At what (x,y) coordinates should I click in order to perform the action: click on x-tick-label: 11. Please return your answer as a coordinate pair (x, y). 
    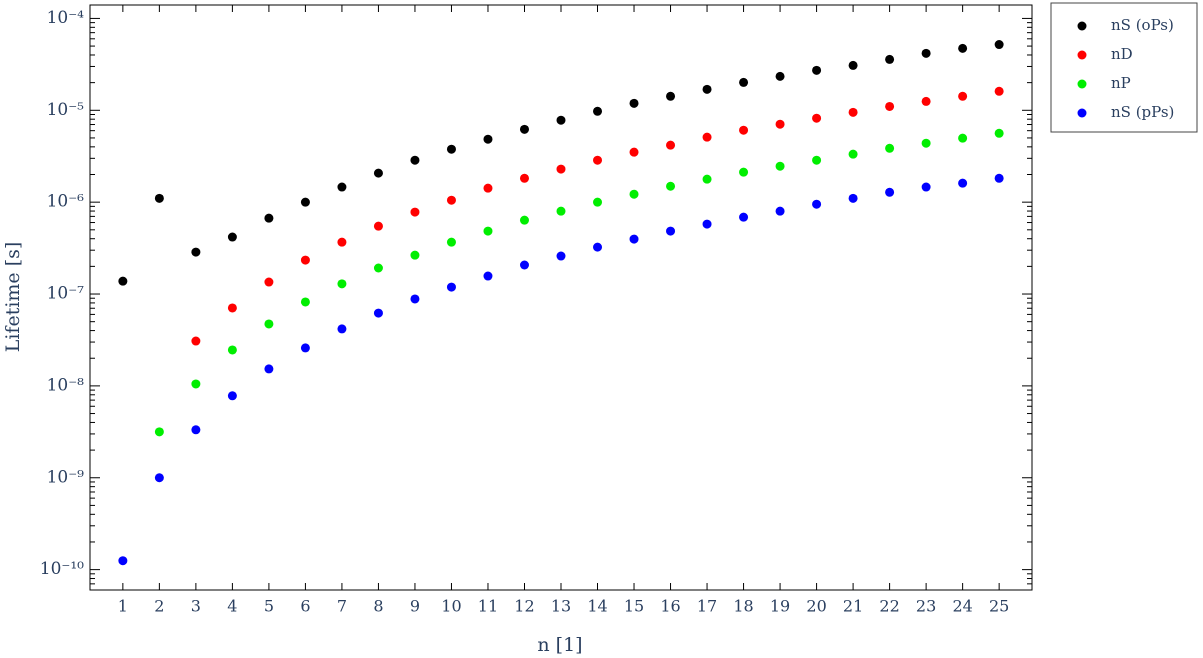
    Looking at the image, I should click on (488, 606).